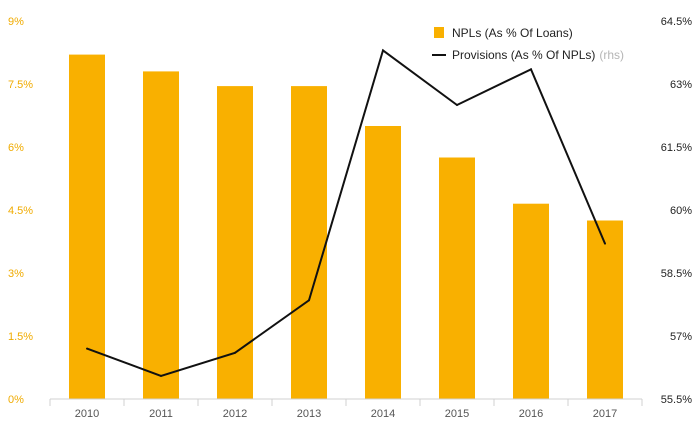 This screenshot has height=433, width=700. I want to click on y-left-tick-label: 1.5%, so click(20, 337).